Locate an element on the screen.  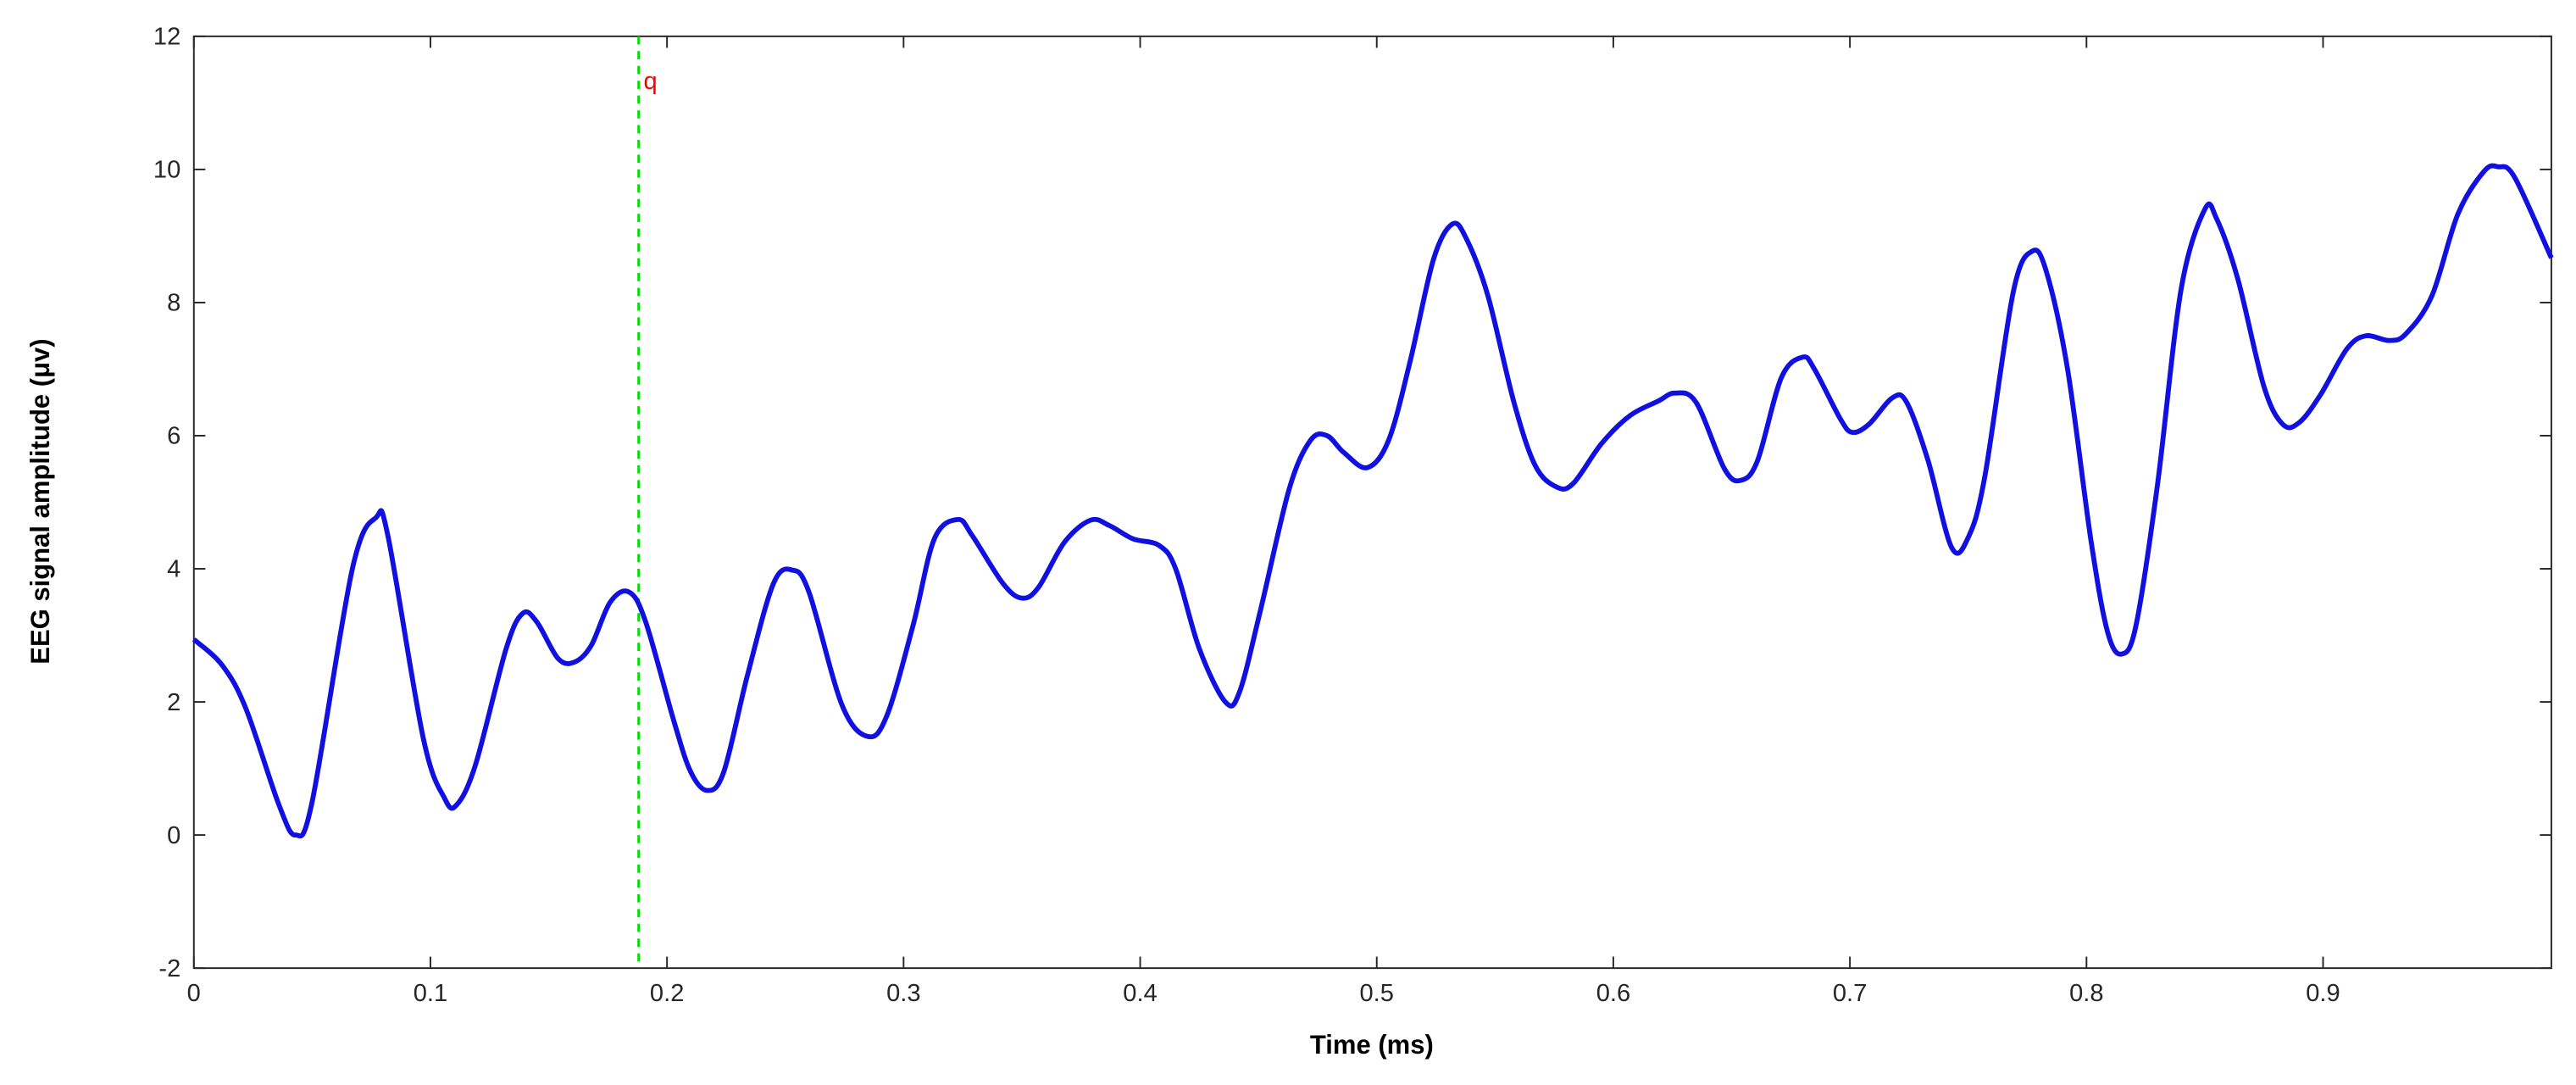
x-tick-label: 0.6 is located at coordinates (1613, 994).